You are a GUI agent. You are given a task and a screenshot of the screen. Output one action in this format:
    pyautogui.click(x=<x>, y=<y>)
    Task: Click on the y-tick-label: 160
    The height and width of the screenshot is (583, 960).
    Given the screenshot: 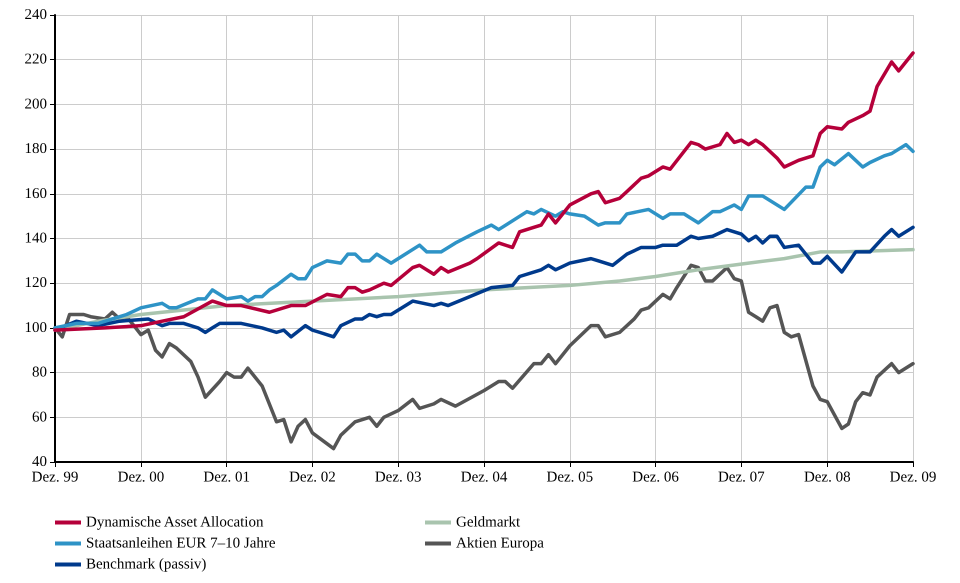 What is the action you would take?
    pyautogui.click(x=35, y=194)
    